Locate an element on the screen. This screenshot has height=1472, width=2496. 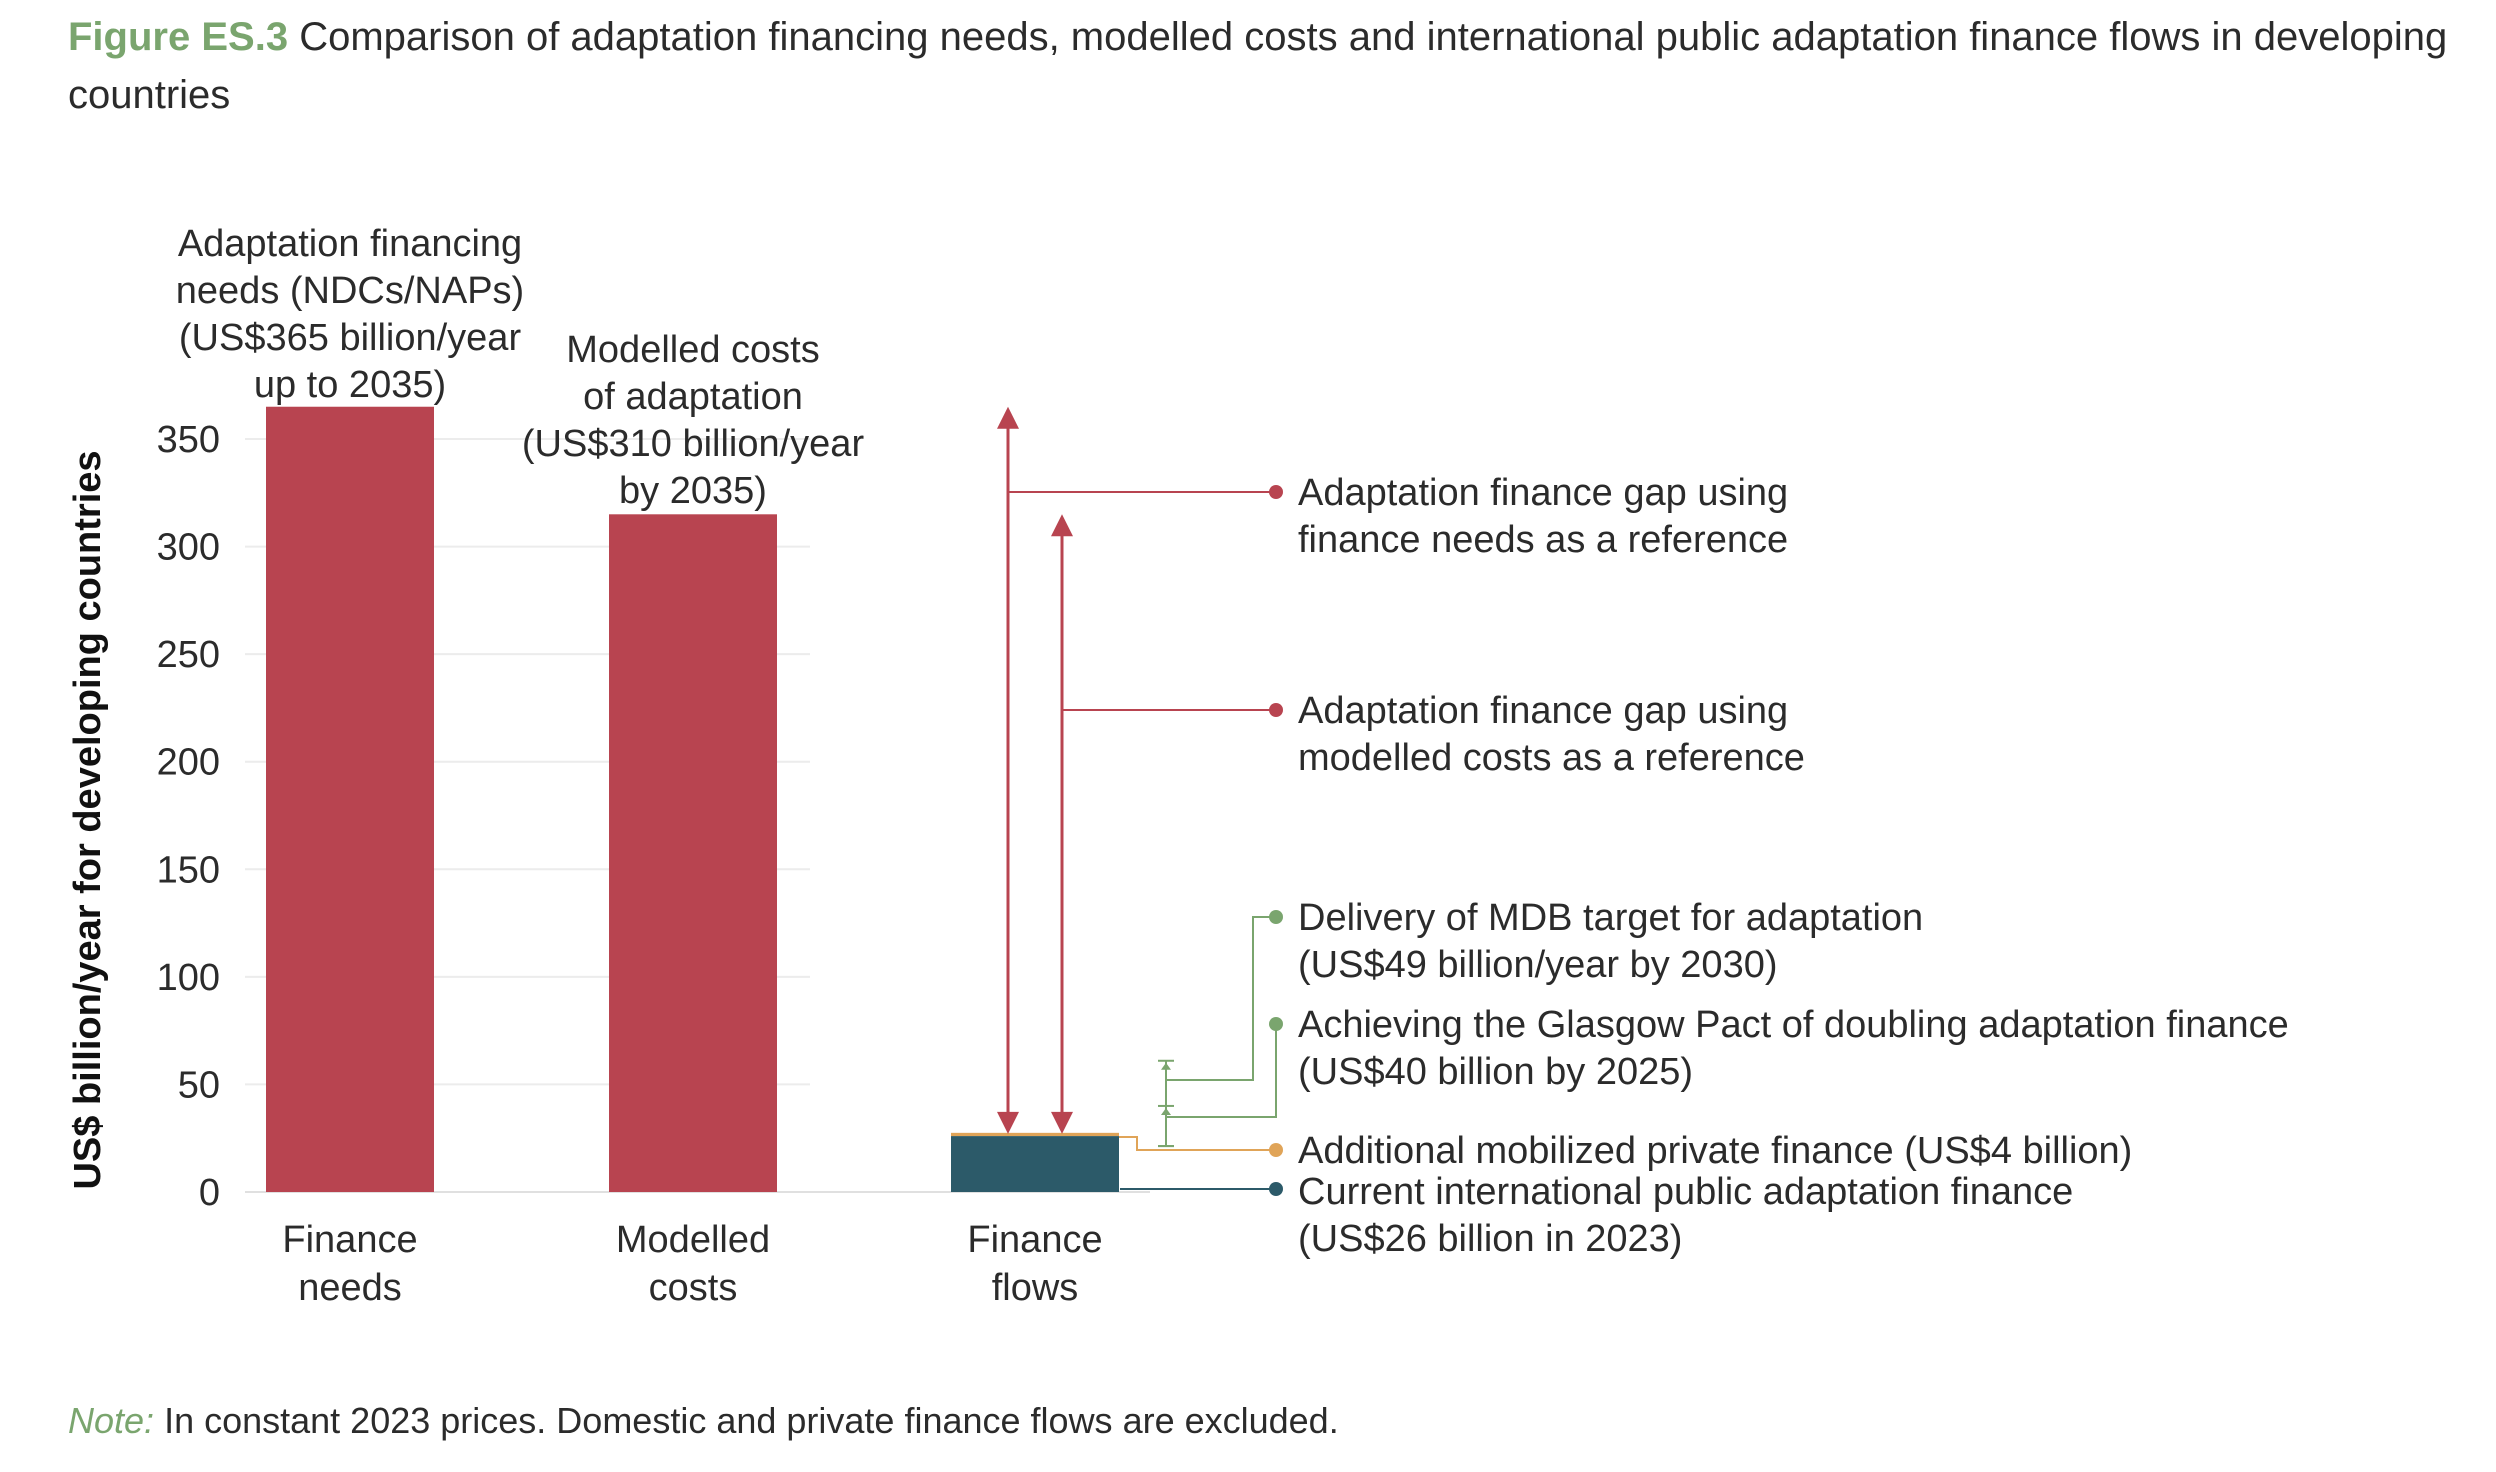
y-tick-label: 200 is located at coordinates (188, 763).